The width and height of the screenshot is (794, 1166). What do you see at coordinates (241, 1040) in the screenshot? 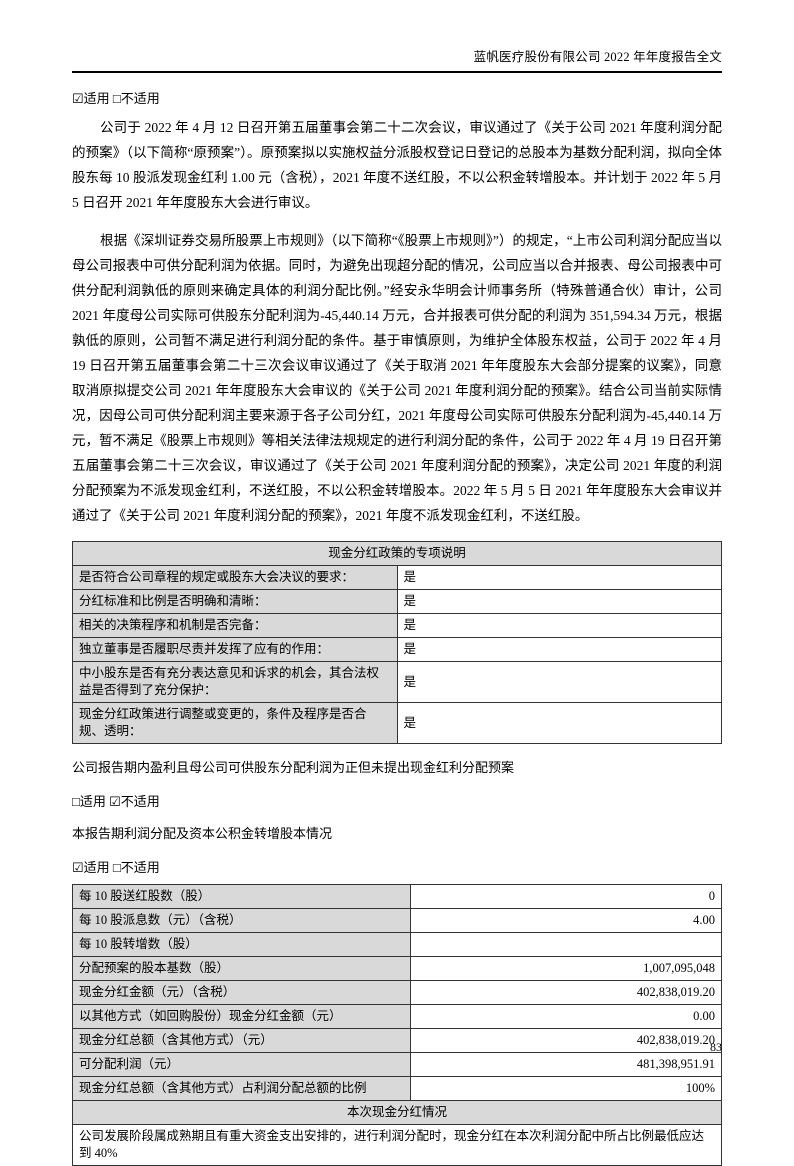
I see `dist-row-label: 现金分红总额（含其他方式）（元）` at bounding box center [241, 1040].